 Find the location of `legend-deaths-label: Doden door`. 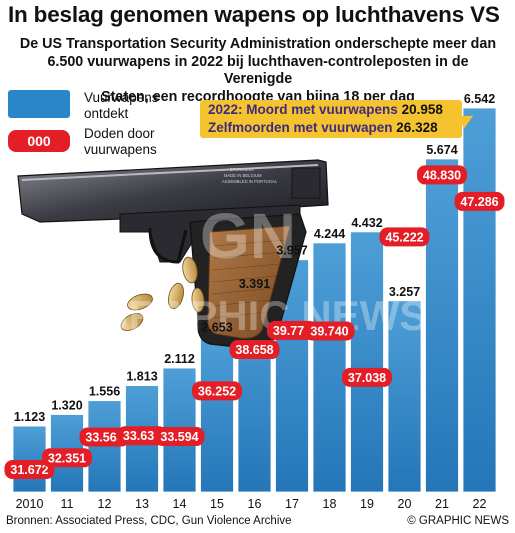

legend-deaths-label: Doden door is located at coordinates (119, 133).